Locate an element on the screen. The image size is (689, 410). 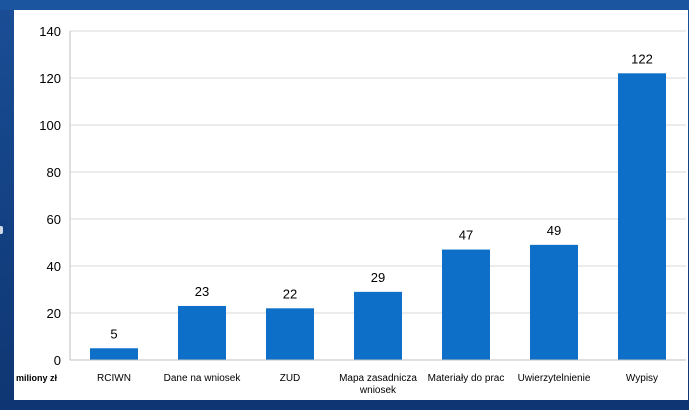
y-tick-label-140: 140 is located at coordinates (50, 31).